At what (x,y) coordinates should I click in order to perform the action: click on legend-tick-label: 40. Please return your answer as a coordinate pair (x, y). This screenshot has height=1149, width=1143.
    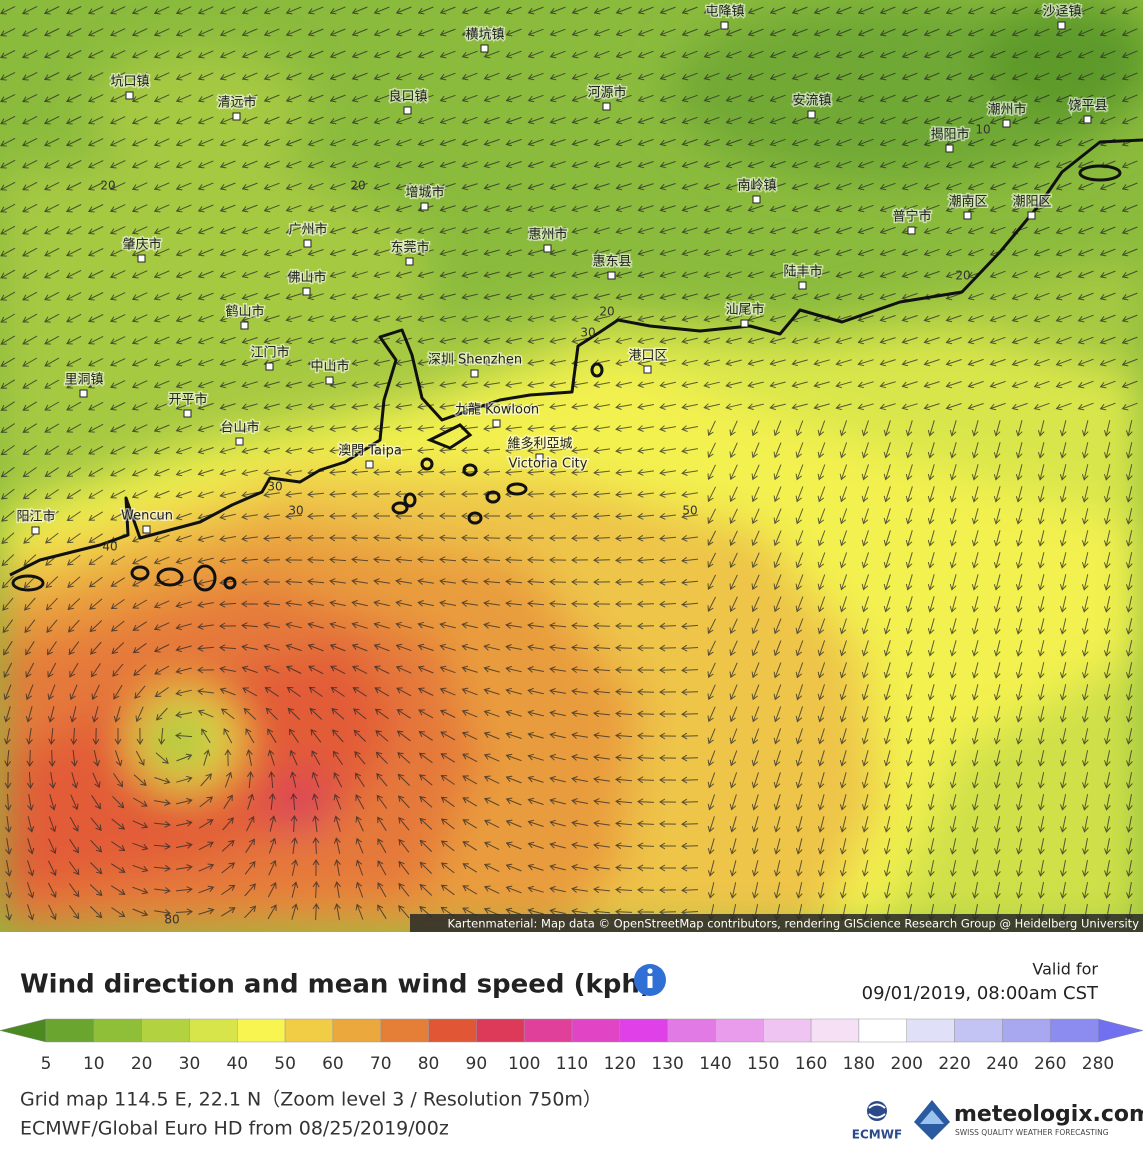
    Looking at the image, I should click on (237, 1064).